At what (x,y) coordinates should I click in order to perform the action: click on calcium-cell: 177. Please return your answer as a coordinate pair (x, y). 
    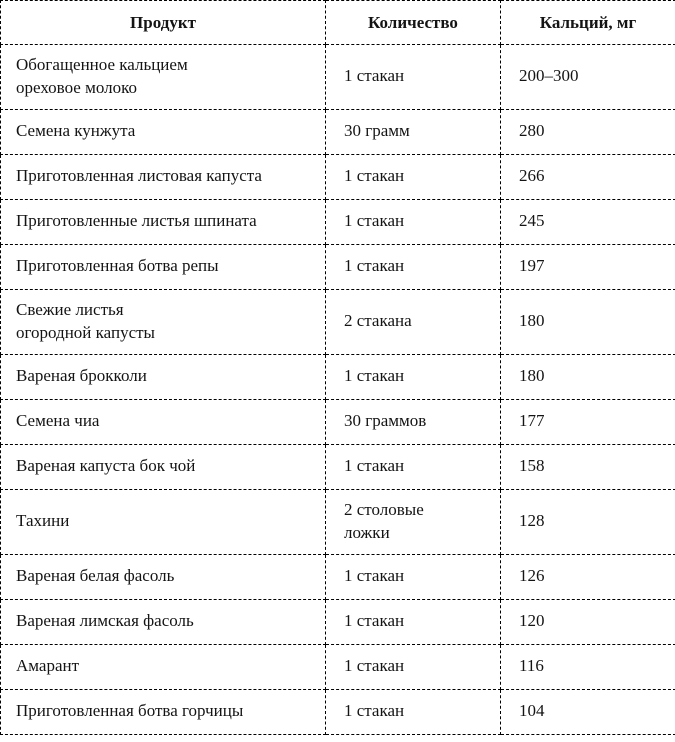
    Looking at the image, I should click on (587, 421).